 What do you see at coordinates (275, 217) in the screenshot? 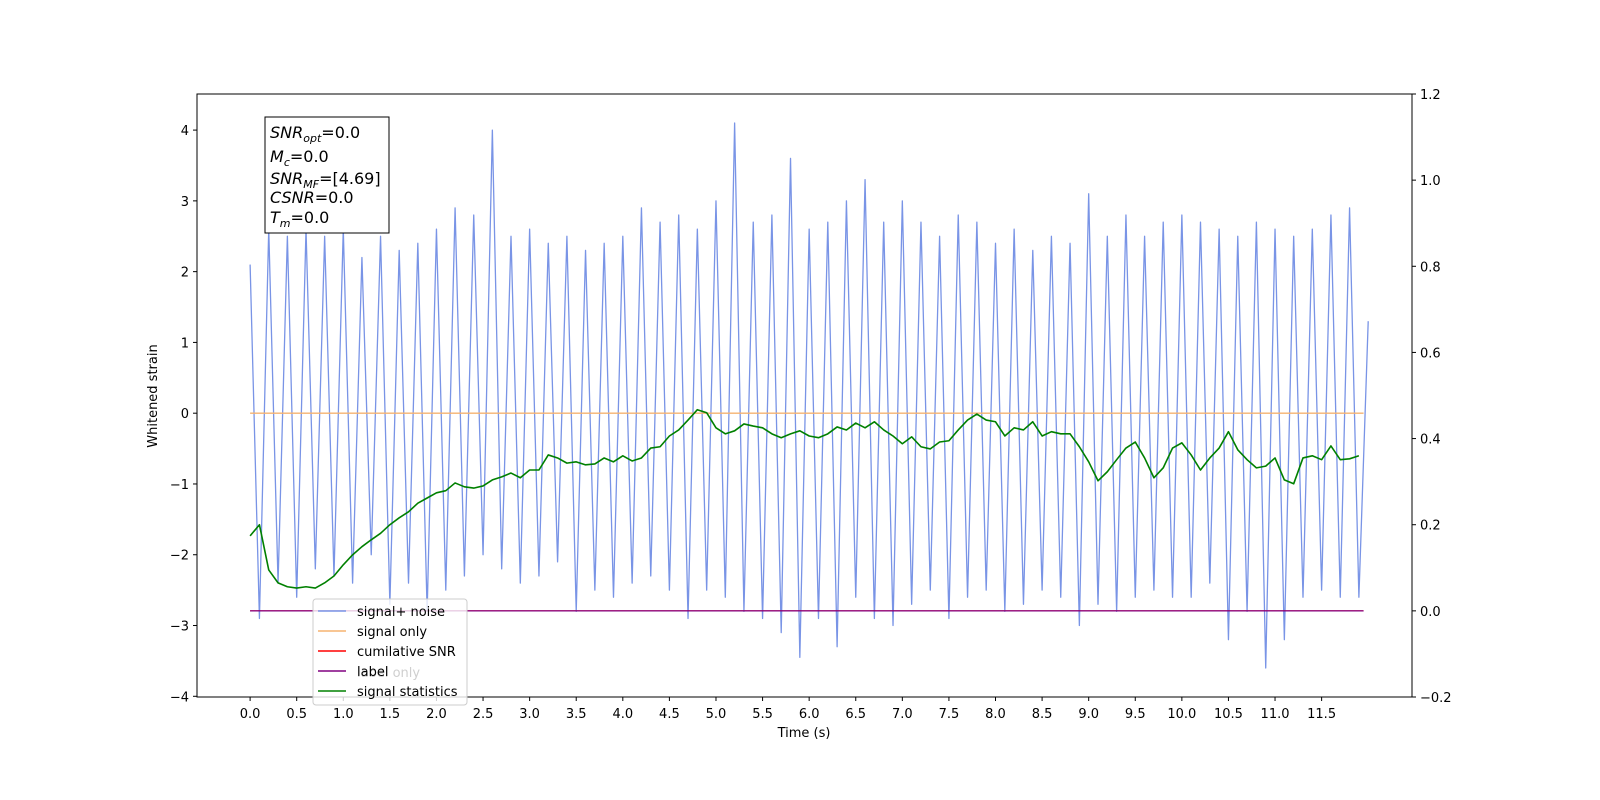
I see `annotation-symbol: T` at bounding box center [275, 217].